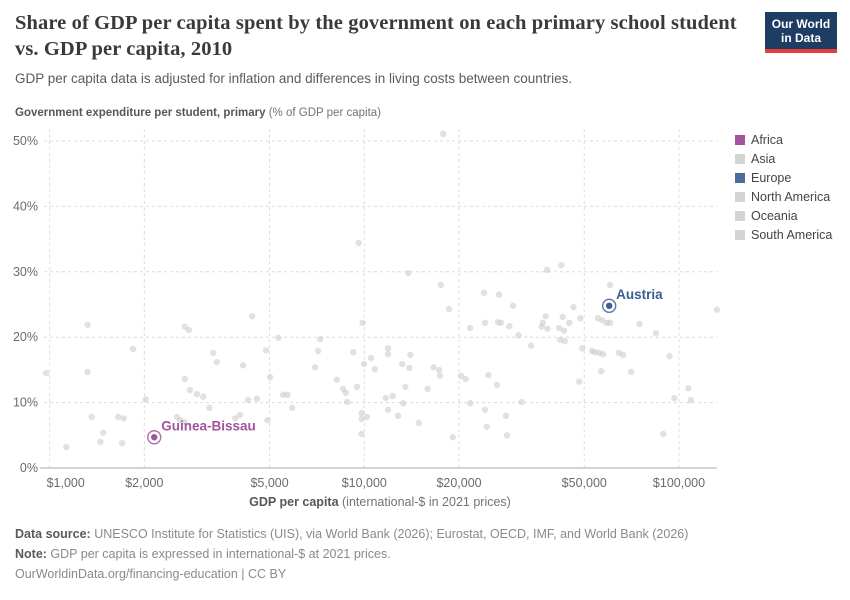  Describe the element at coordinates (783, 216) in the screenshot. I see `legend-item-oceania: Oceania` at that location.